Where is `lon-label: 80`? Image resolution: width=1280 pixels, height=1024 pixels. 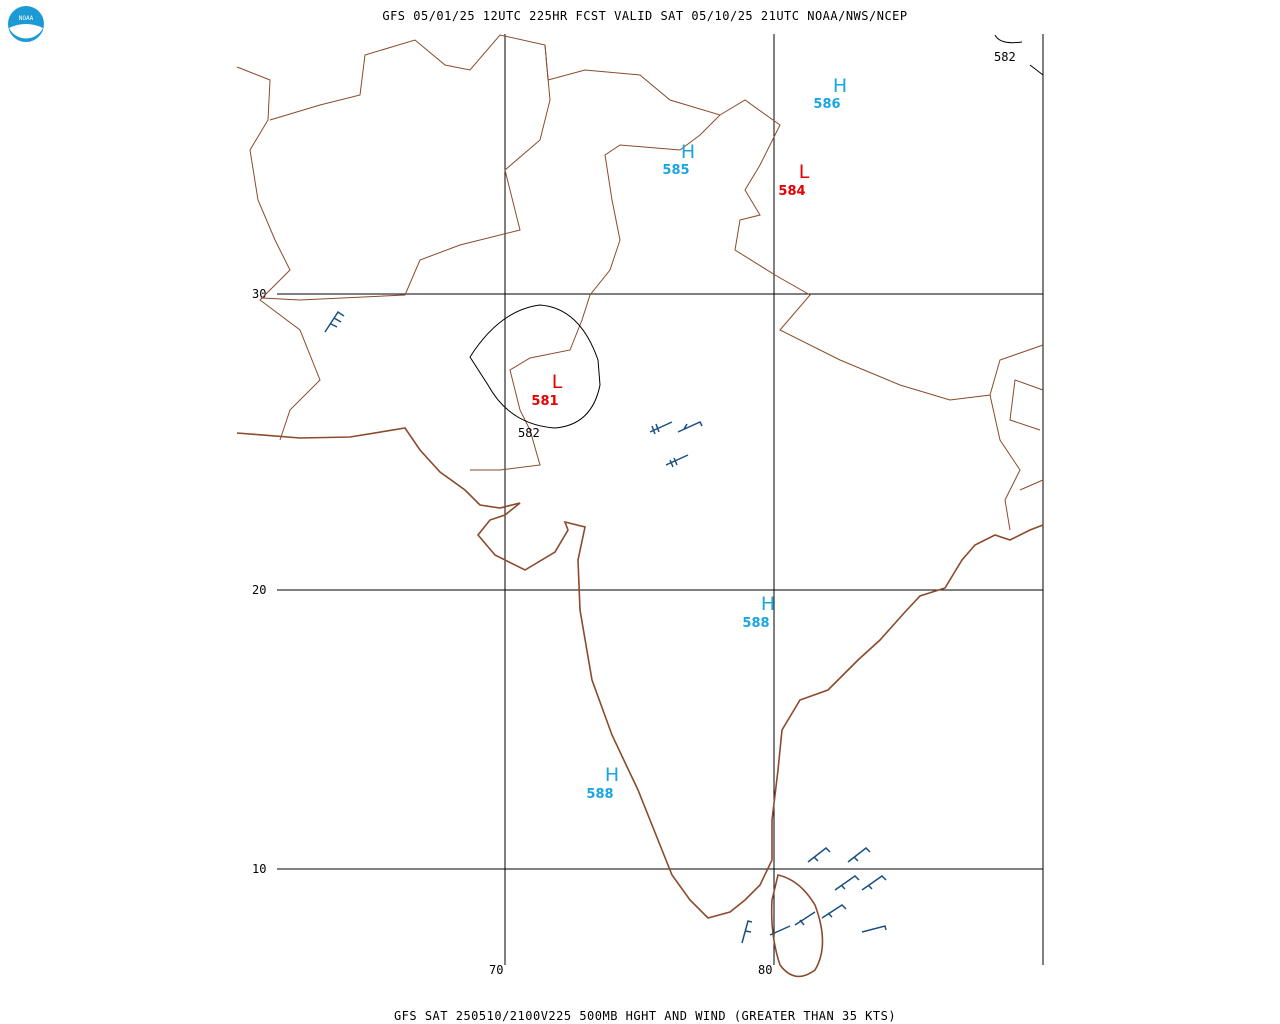
lon-label: 80 is located at coordinates (765, 970).